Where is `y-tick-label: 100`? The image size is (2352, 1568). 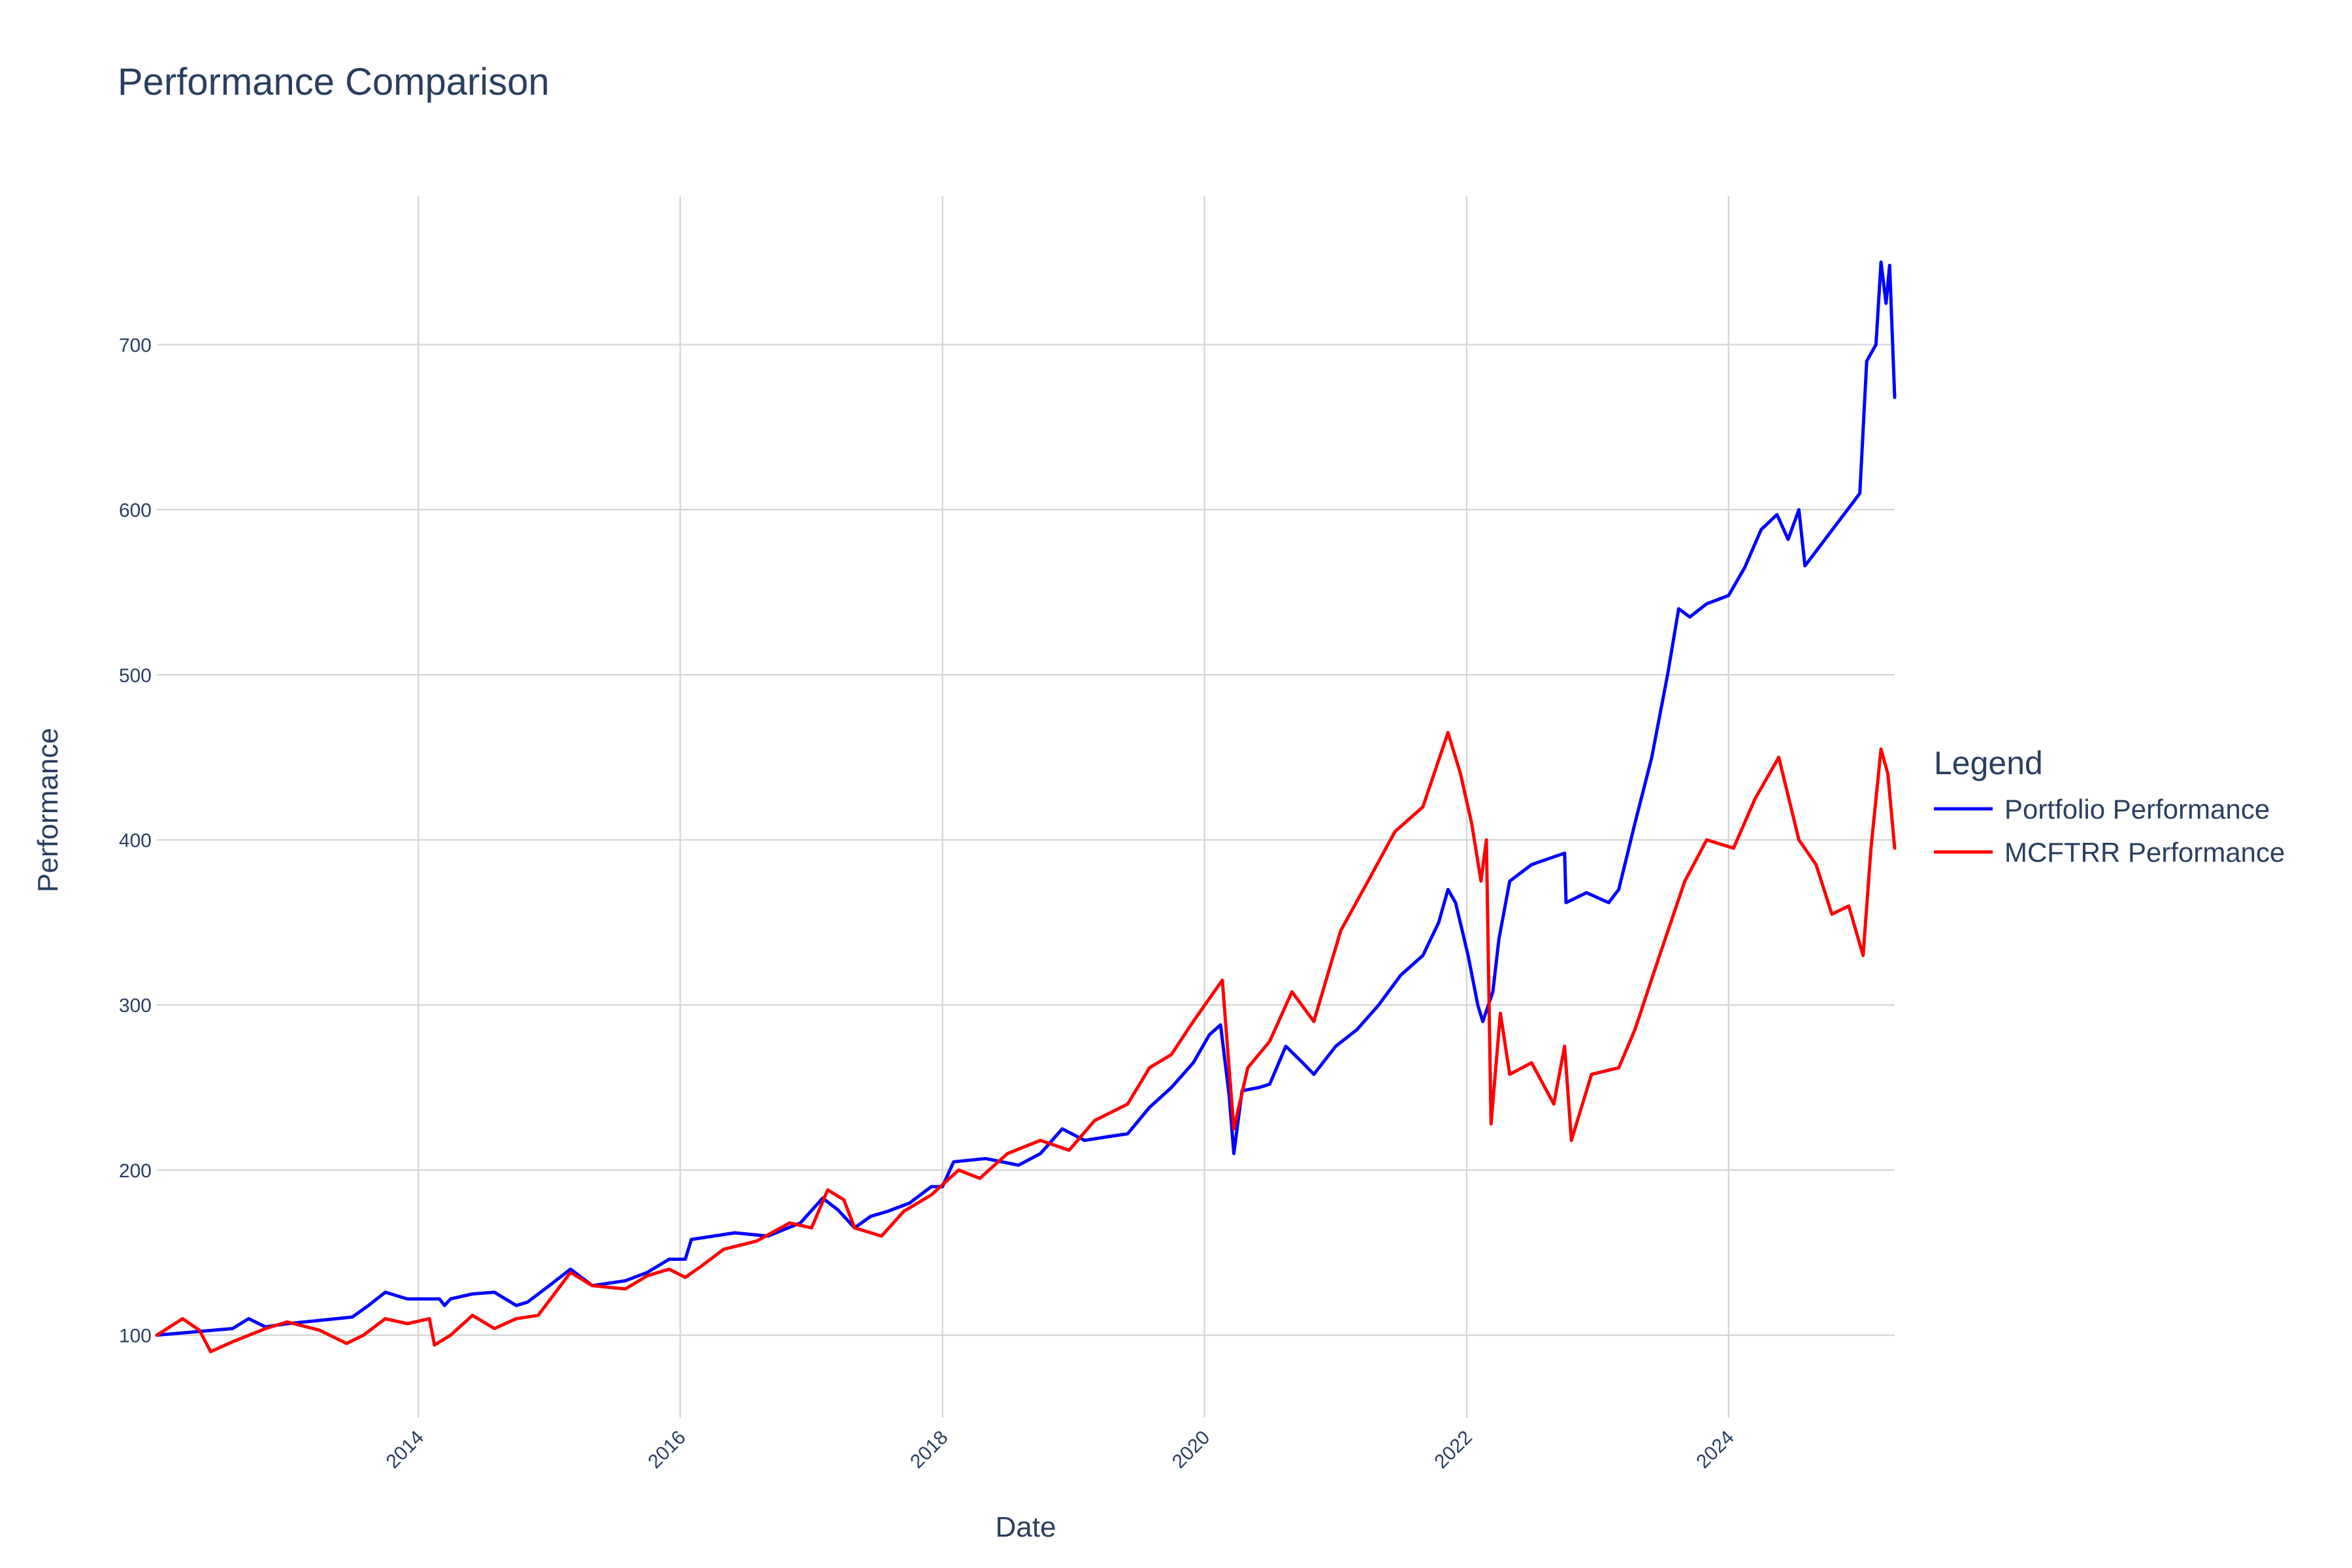
y-tick-label: 100 is located at coordinates (135, 1336).